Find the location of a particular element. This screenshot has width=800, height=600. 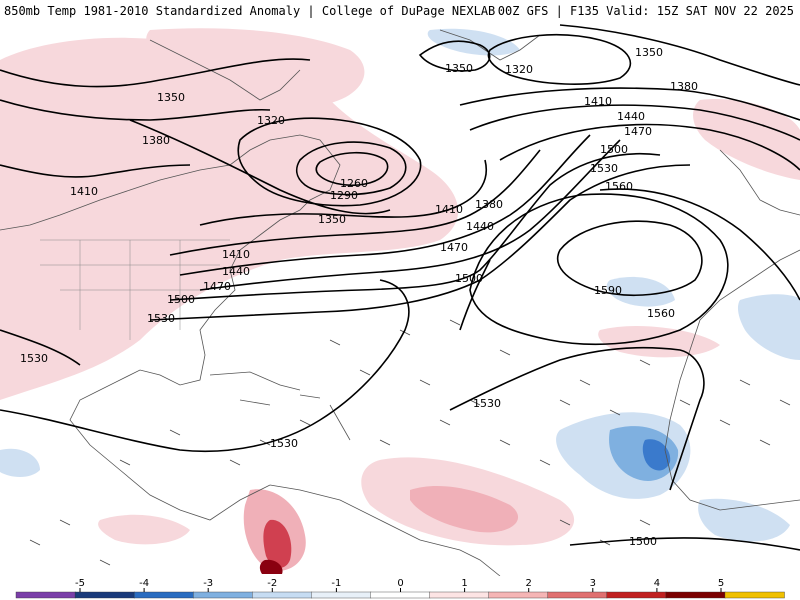

colorbar-label: -1 is located at coordinates (336, 583).